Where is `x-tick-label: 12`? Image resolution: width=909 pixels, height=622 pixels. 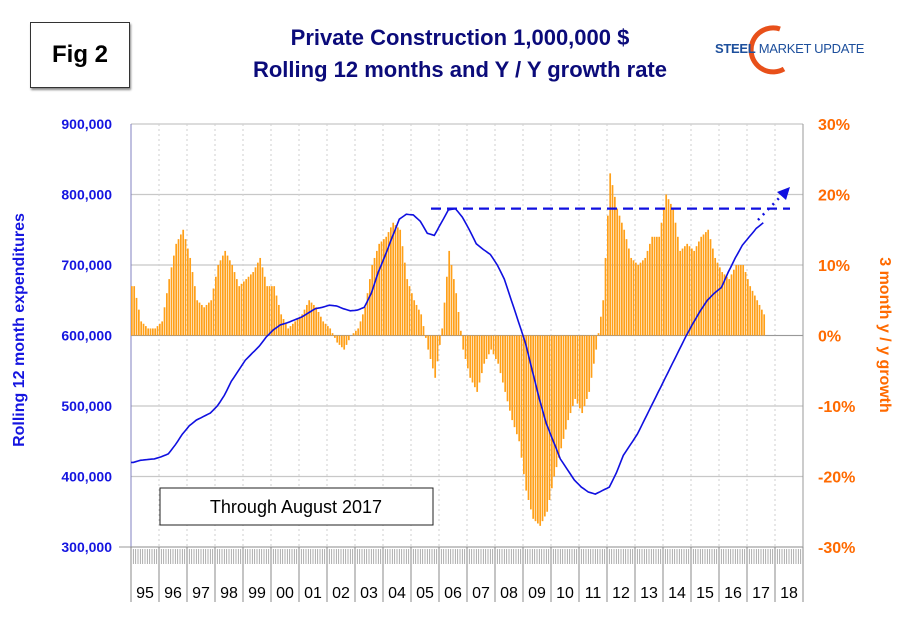
x-tick-label: 12 is located at coordinates (621, 593).